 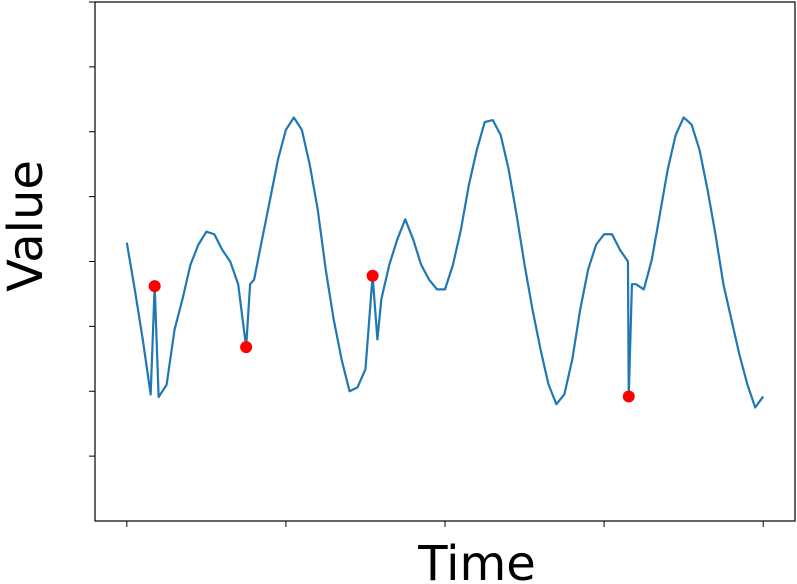 What do you see at coordinates (476, 560) in the screenshot?
I see `x-axis-label: Time` at bounding box center [476, 560].